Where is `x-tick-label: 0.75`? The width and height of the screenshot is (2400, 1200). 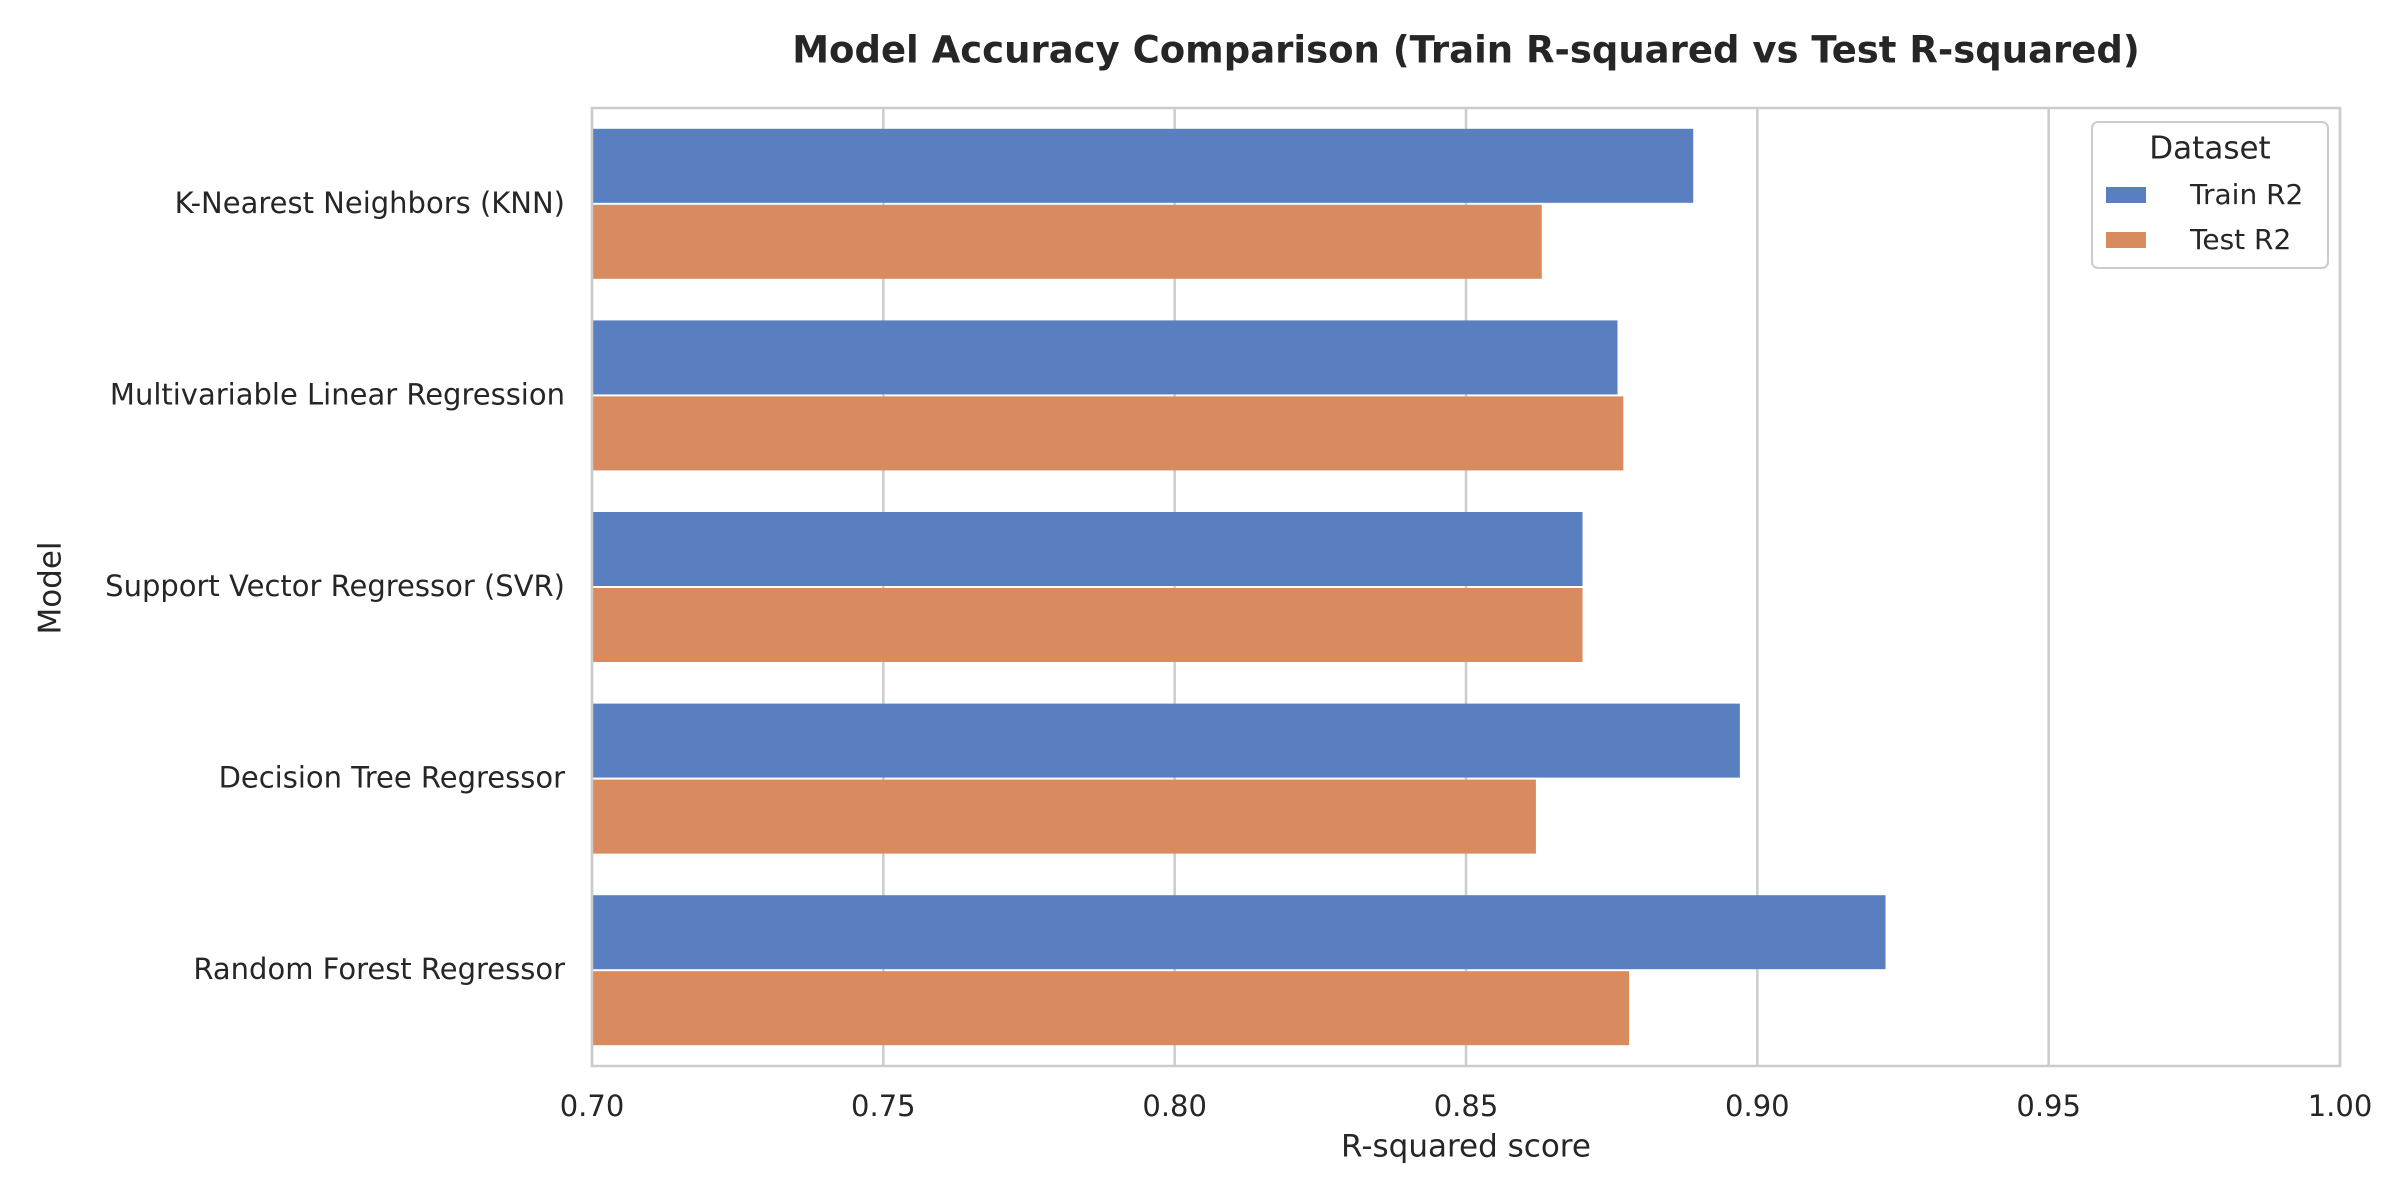
x-tick-label: 0.75 is located at coordinates (883, 1106).